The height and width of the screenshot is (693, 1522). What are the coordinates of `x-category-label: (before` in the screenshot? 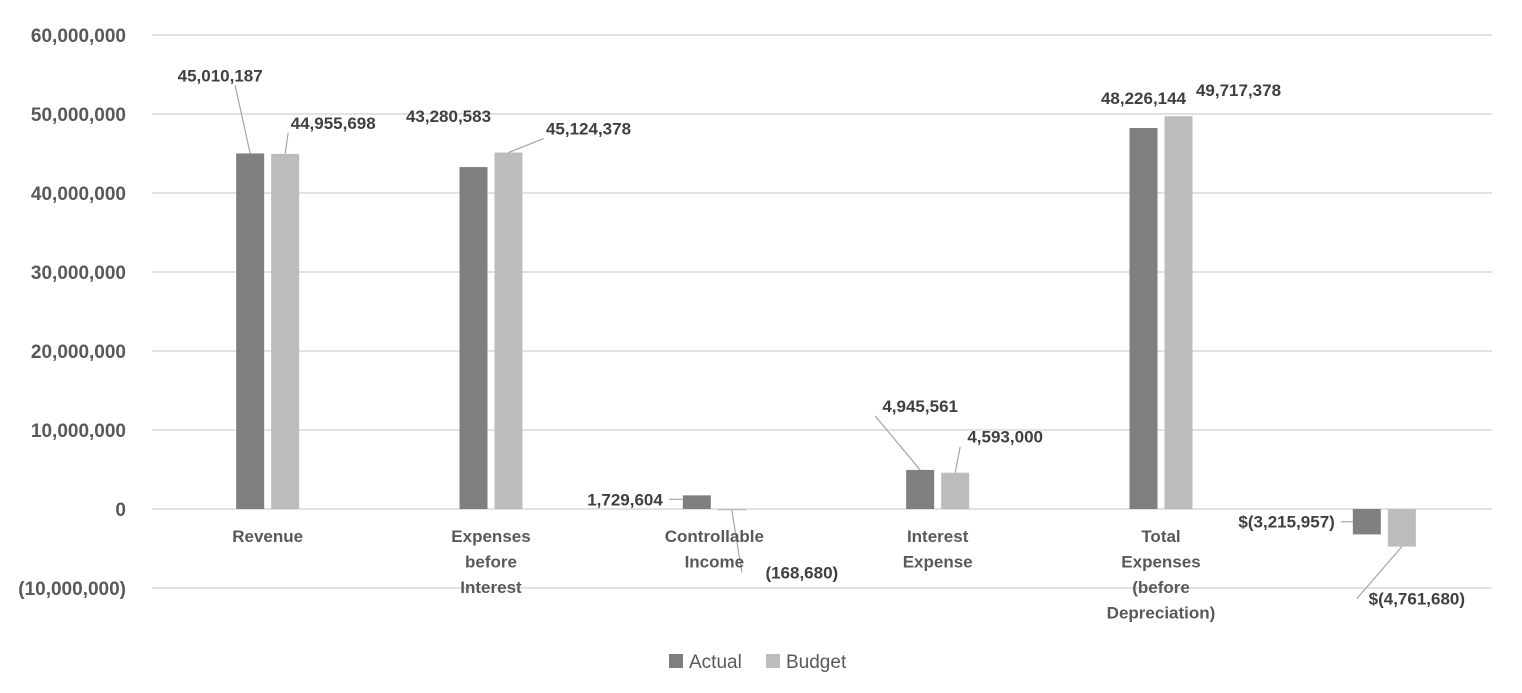 It's located at (1161, 587).